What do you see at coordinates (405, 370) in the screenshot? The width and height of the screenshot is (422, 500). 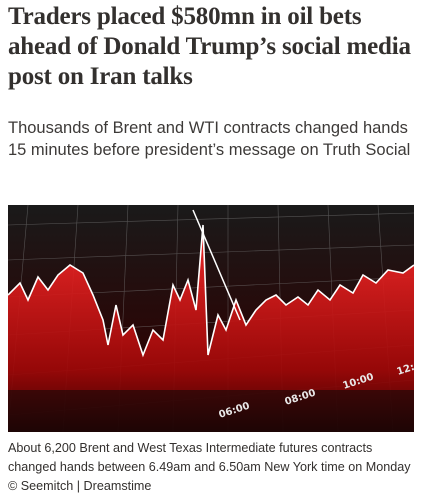 I see `image-label: 12:` at bounding box center [405, 370].